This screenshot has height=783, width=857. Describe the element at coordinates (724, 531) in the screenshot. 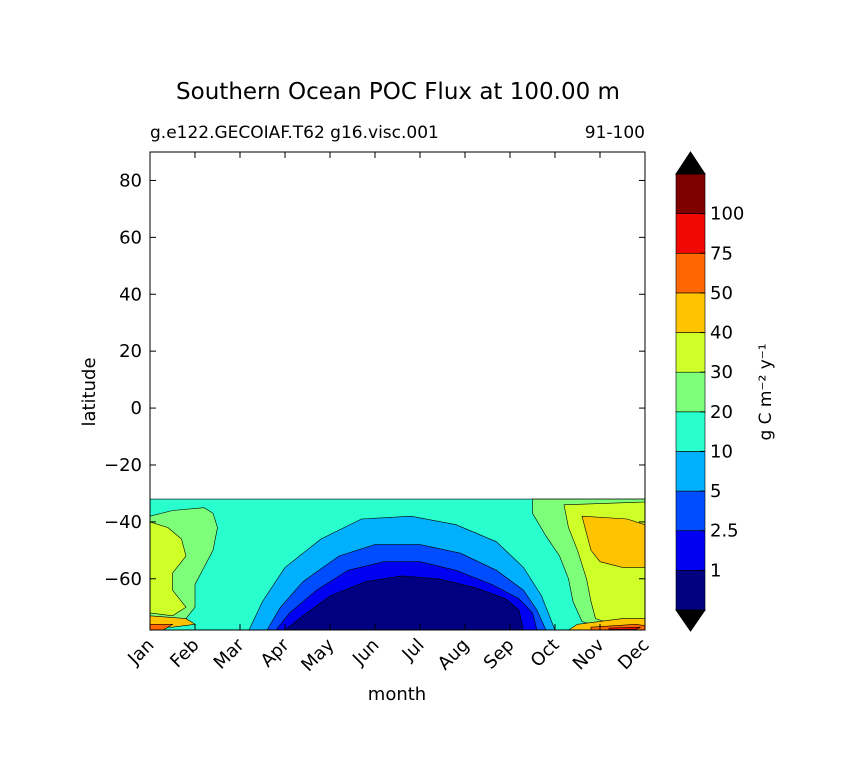

I see `colorbar-tick-label: 2.5` at that location.